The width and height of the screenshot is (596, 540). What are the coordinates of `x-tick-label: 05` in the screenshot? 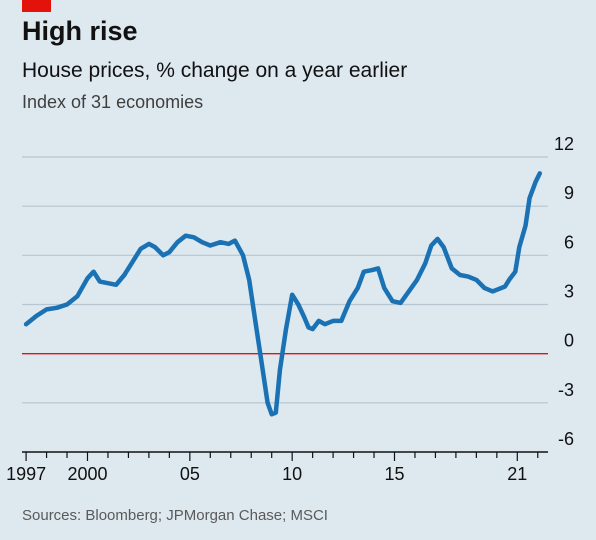 It's located at (190, 474).